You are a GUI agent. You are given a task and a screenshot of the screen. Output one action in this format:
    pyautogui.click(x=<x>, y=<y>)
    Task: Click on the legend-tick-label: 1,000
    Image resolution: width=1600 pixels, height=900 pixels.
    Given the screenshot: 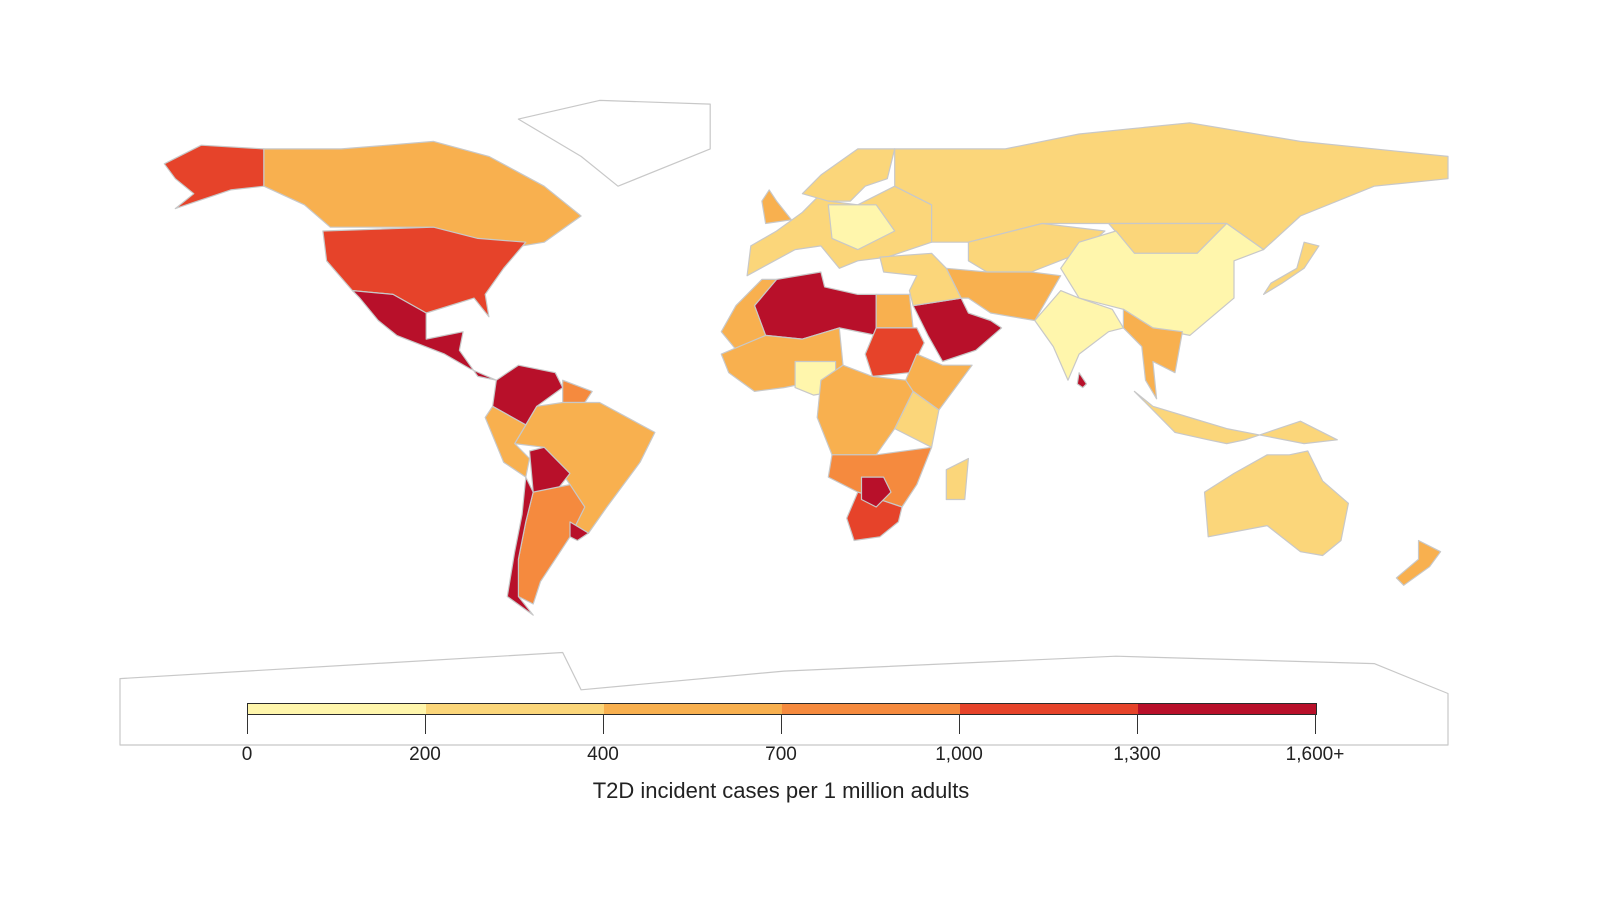 What is the action you would take?
    pyautogui.click(x=959, y=754)
    